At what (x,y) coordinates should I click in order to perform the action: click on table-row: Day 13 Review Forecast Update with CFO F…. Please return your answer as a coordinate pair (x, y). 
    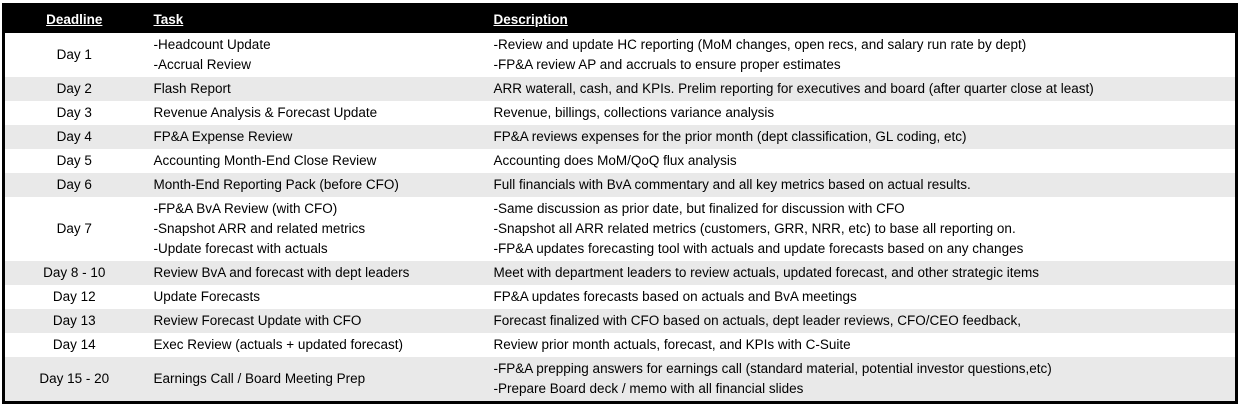
    Looking at the image, I should click on (620, 321).